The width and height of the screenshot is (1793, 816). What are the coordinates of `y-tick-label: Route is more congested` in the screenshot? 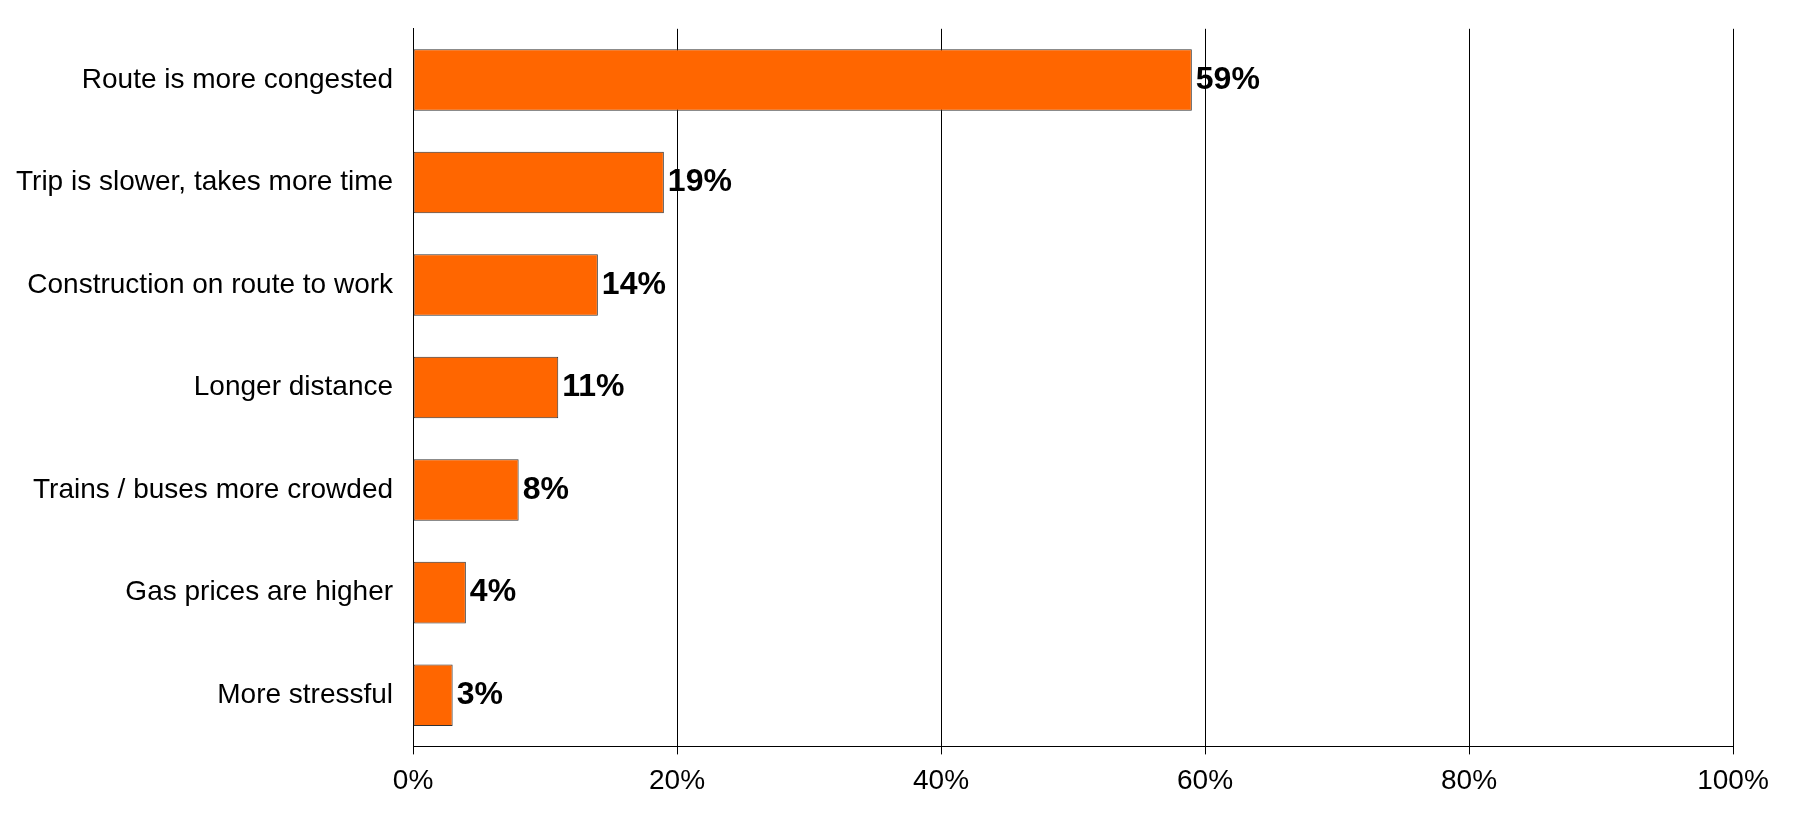 It's located at (237, 78).